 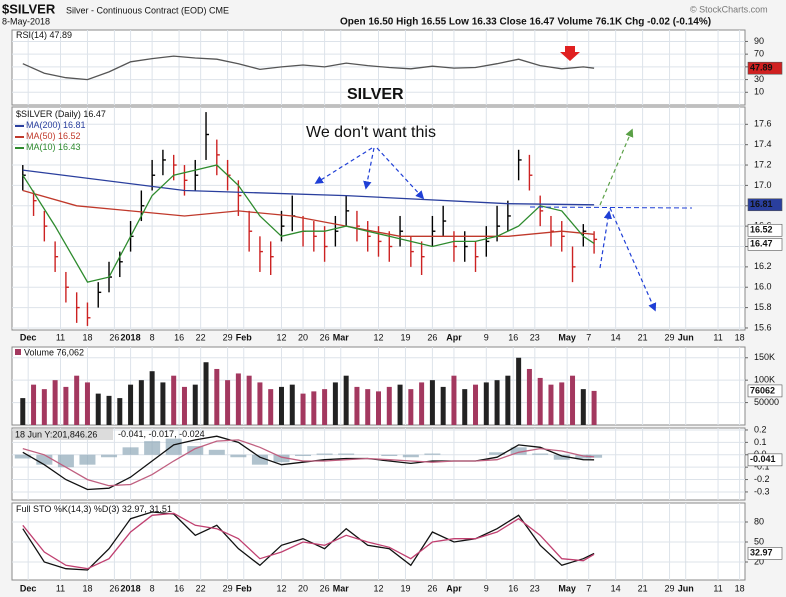 I want to click on x-tick-label: 21, so click(x=643, y=337).